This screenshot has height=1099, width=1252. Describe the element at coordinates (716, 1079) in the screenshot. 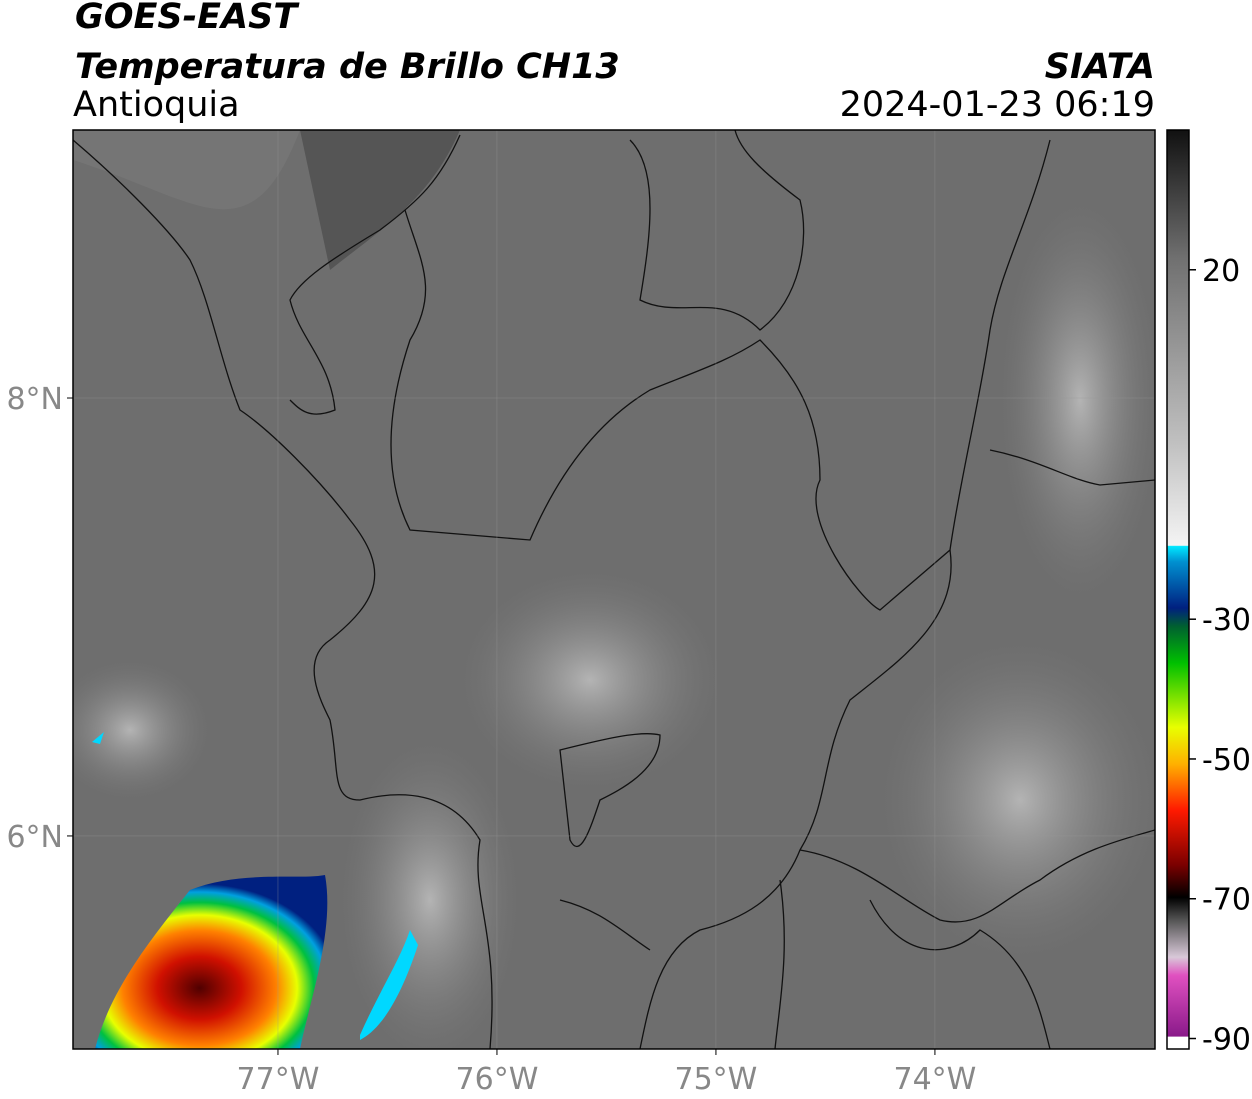

I see `lon-tick-label: 75°W` at that location.